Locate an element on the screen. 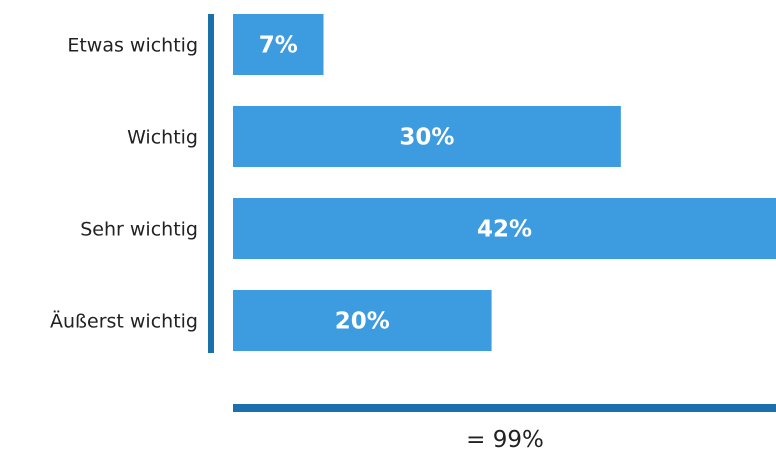 The height and width of the screenshot is (457, 776). y-axis-line is located at coordinates (211, 183).